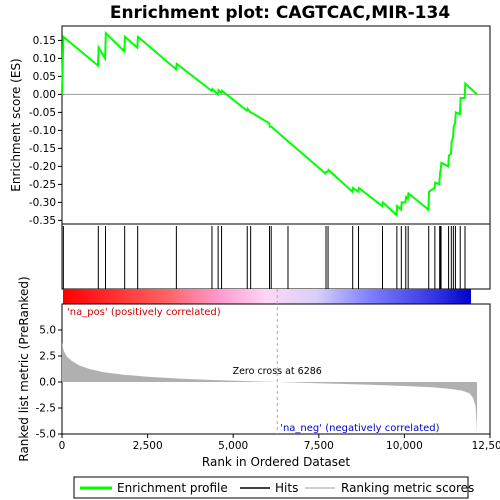  What do you see at coordinates (359, 428) in the screenshot?
I see `negative-correlation-label: 'na_neg' (negatively correlated)` at bounding box center [359, 428].